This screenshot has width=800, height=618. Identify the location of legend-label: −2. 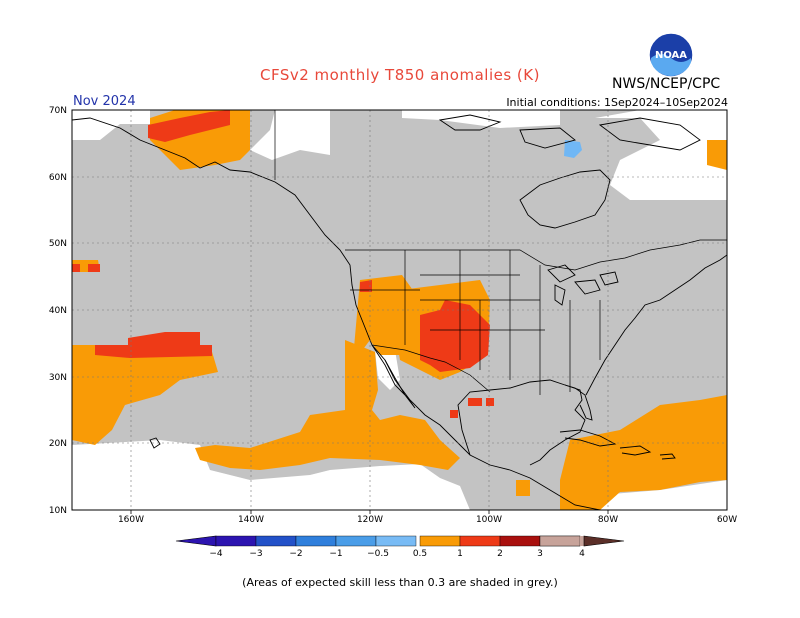
(295, 554).